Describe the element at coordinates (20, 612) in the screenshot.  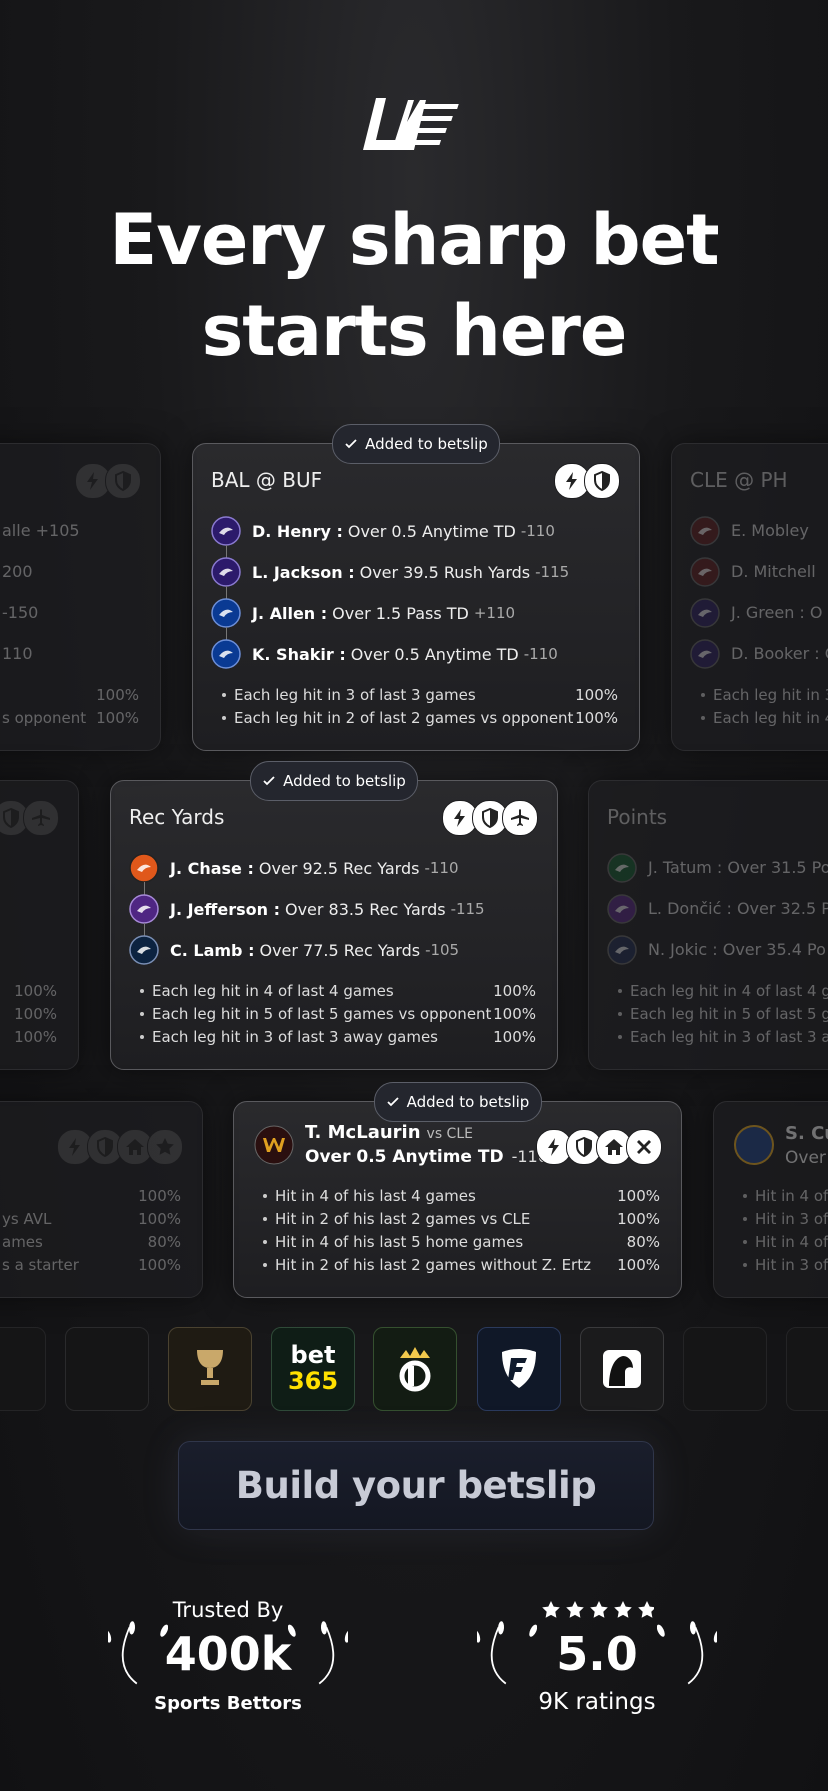
I see `leg-text: -150` at that location.